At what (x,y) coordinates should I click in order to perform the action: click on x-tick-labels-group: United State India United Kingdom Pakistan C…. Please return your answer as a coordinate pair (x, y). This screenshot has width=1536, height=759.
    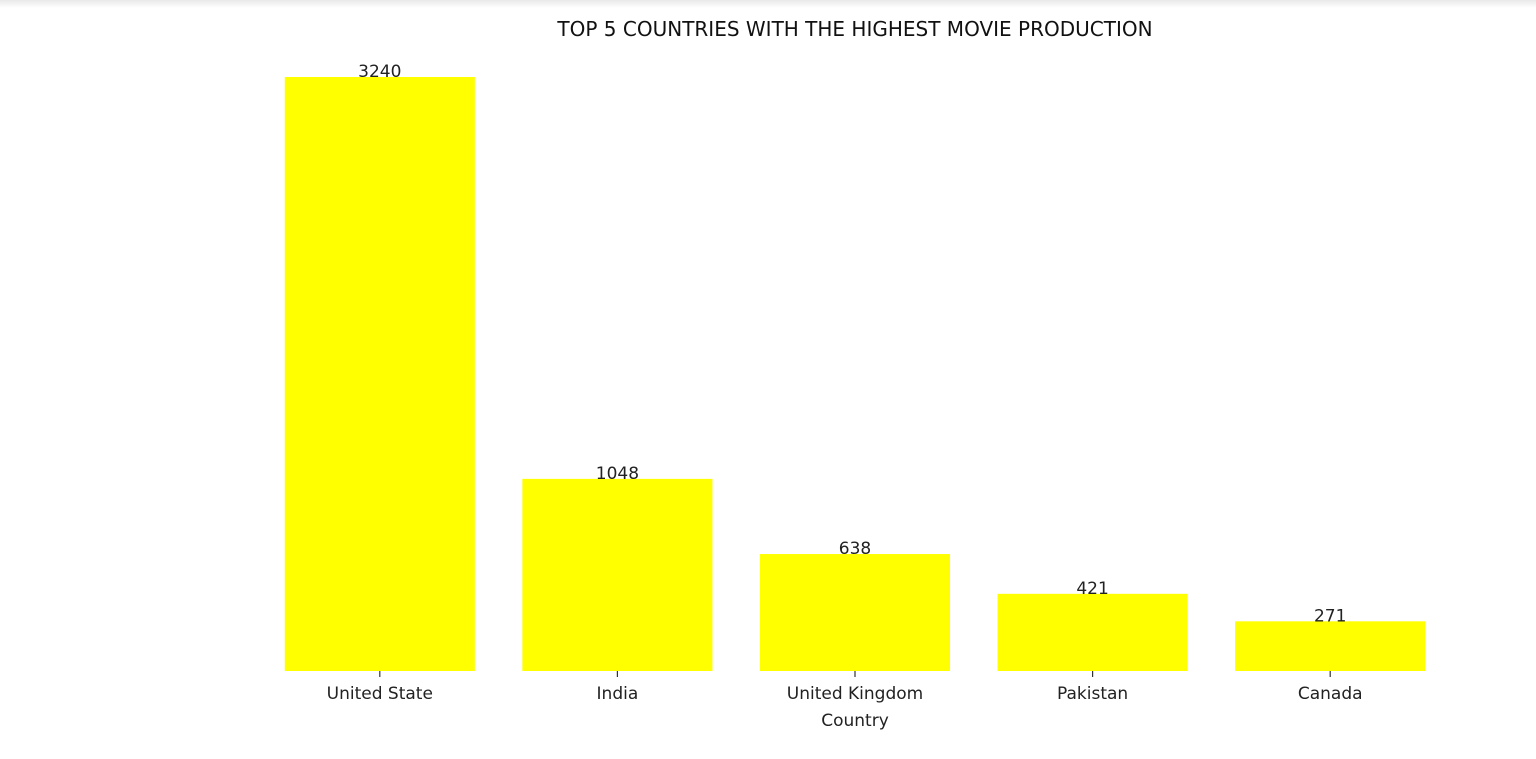
    Looking at the image, I should click on (845, 694).